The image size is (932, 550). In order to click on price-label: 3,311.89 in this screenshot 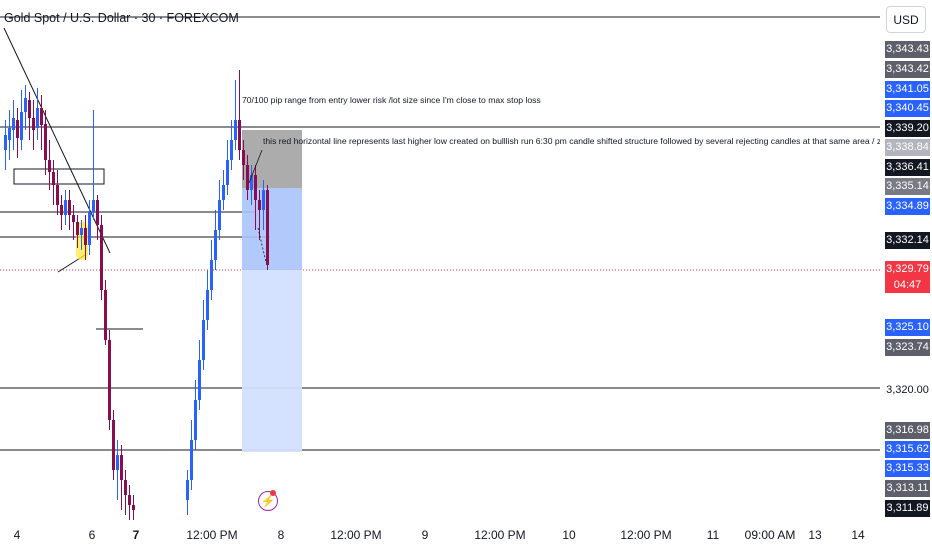, I will do `click(907, 508)`.